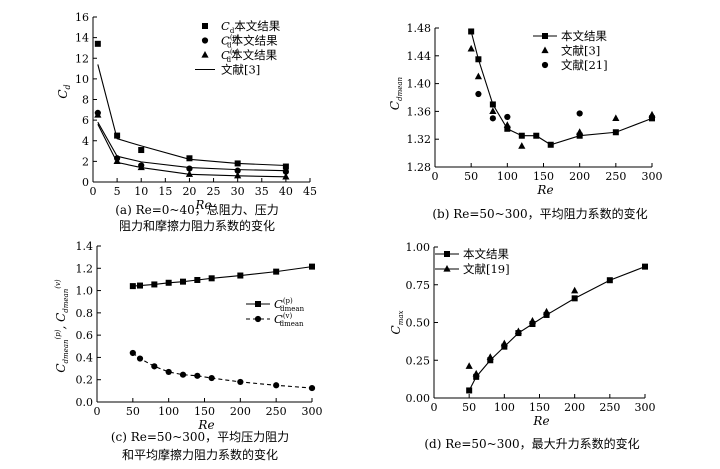  What do you see at coordinates (66, 300) in the screenshot?
I see `y-axis-label-sub2: dmean` at bounding box center [66, 300].